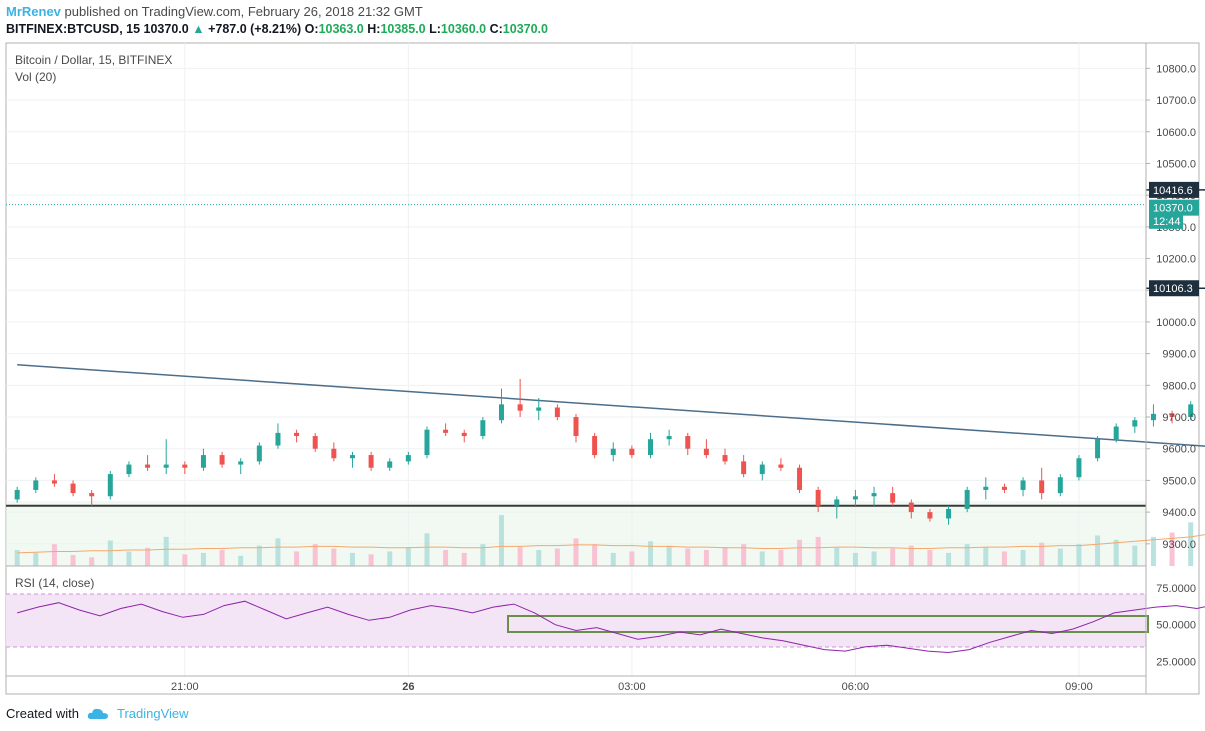 The height and width of the screenshot is (731, 1205). What do you see at coordinates (1176, 101) in the screenshot?
I see `price-tick-label: 10700.0` at bounding box center [1176, 101].